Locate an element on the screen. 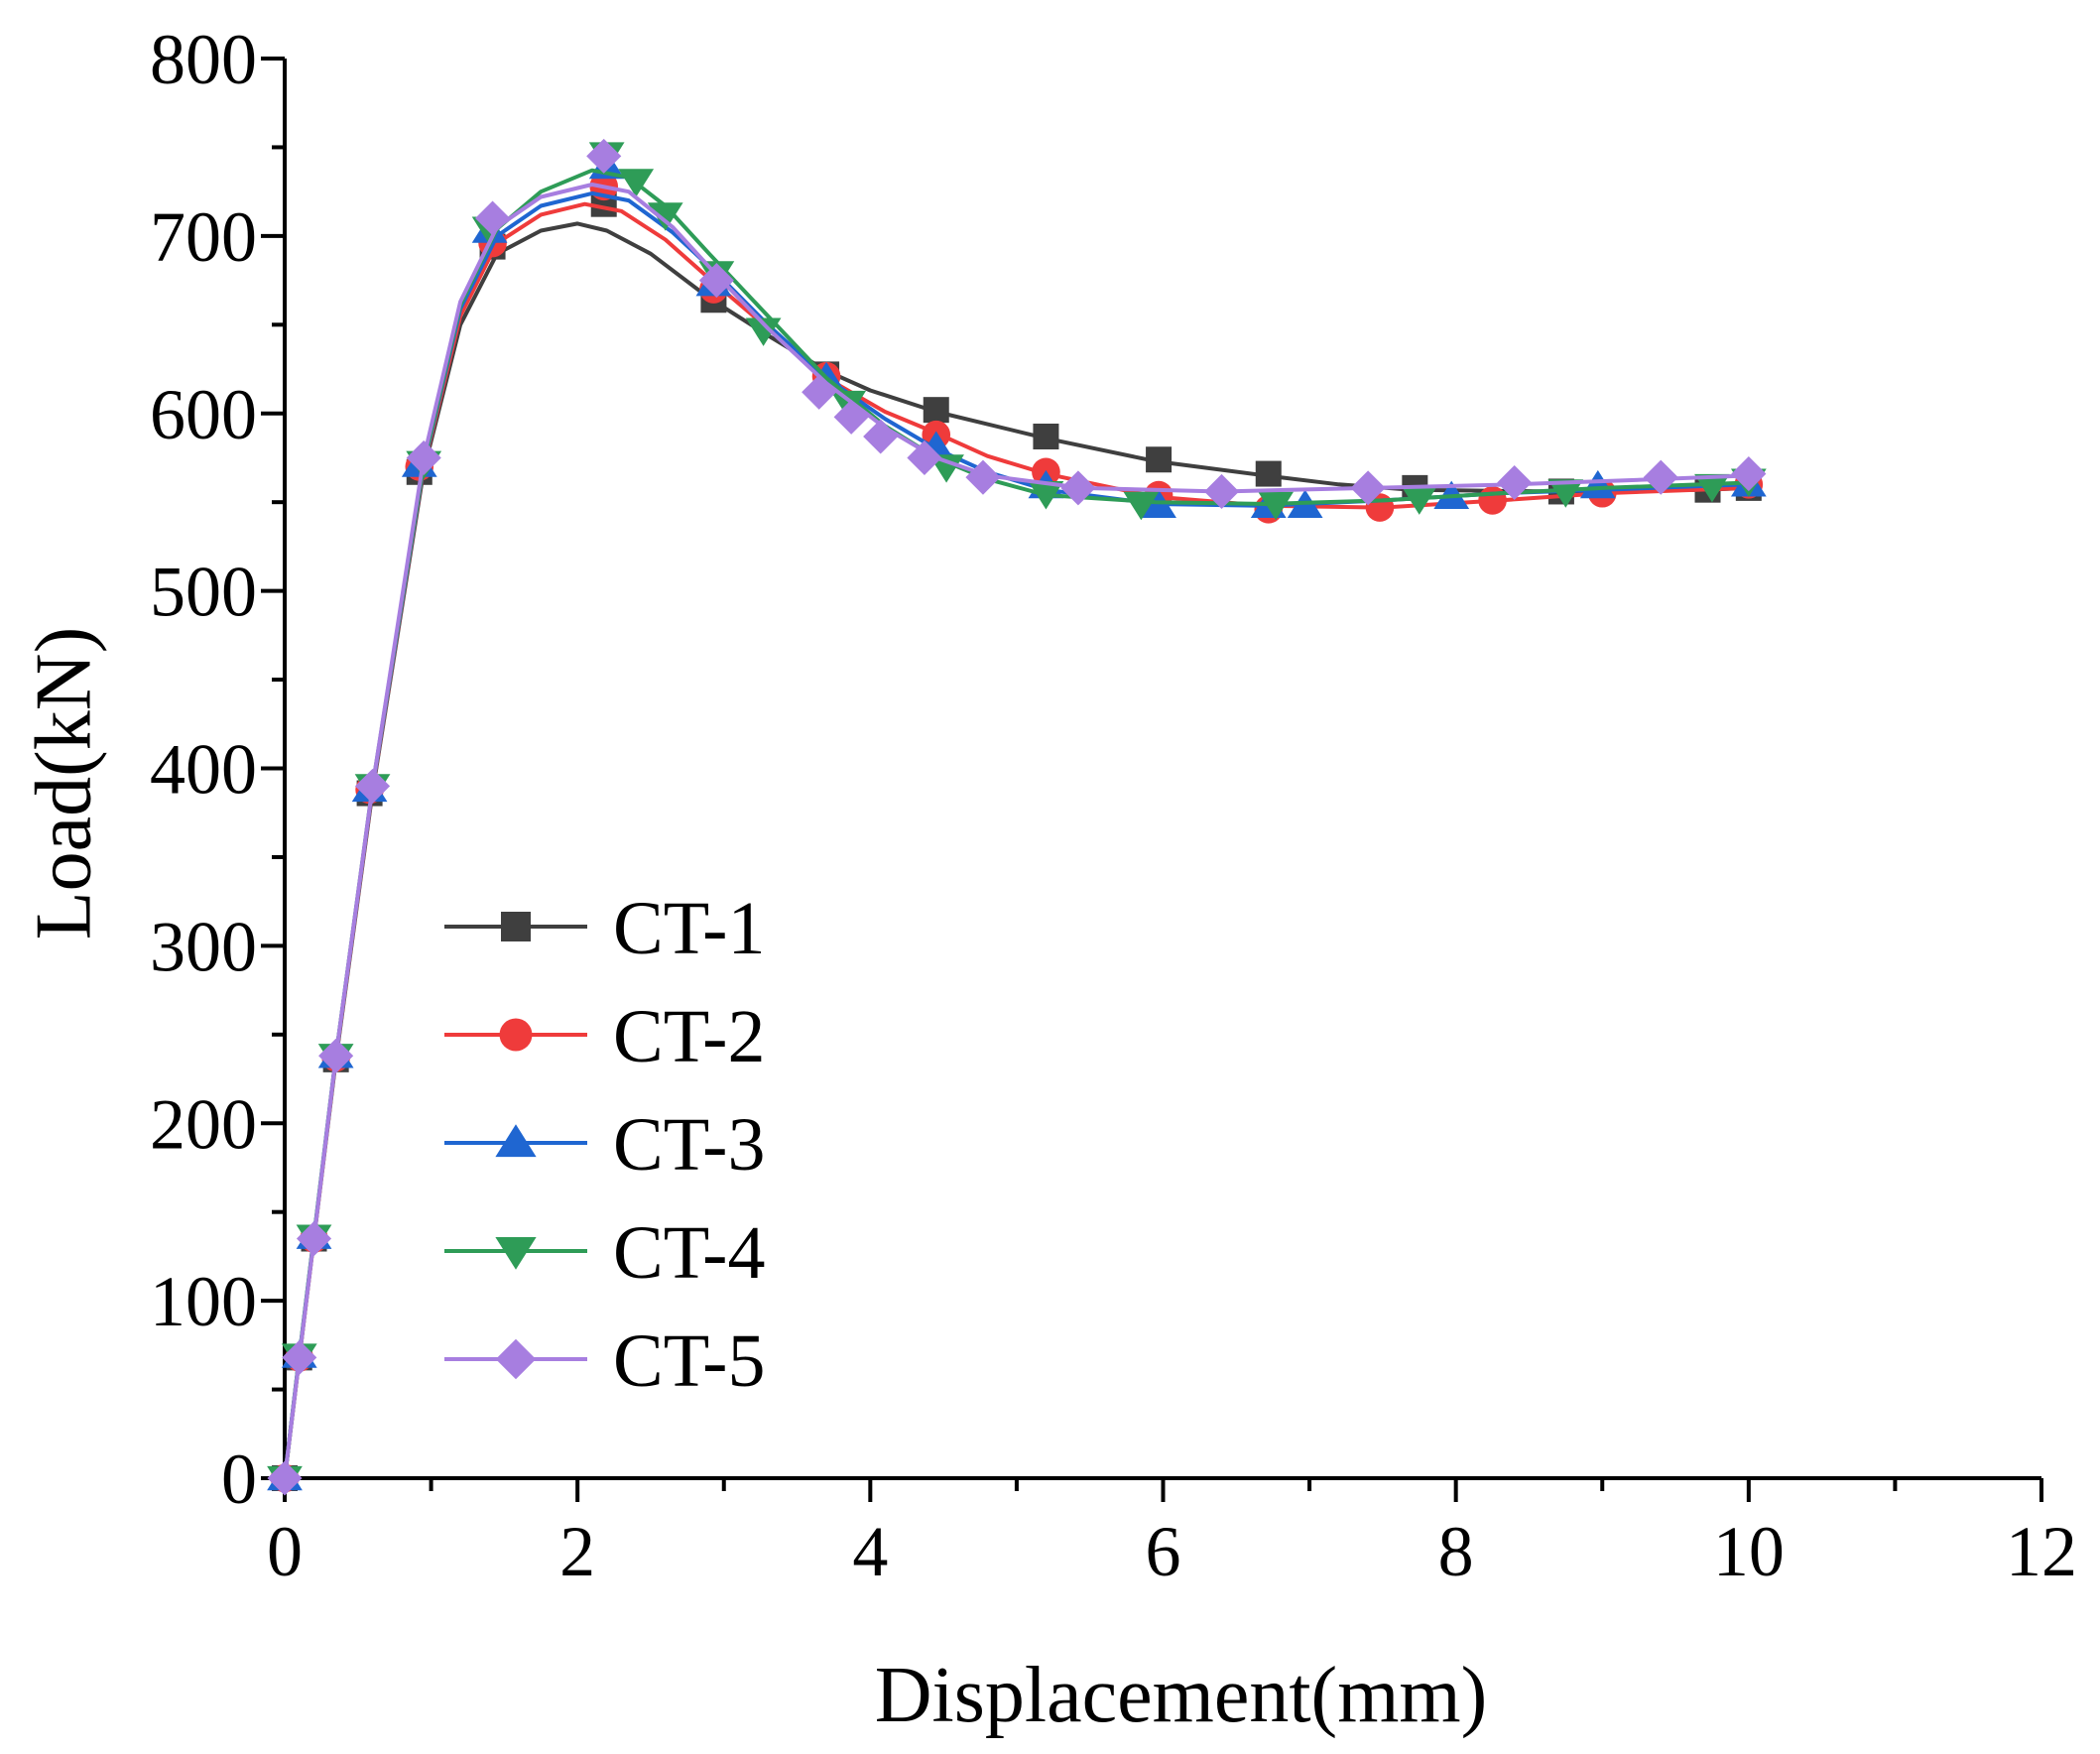 The height and width of the screenshot is (1754, 2100). x-axis-ticks: 0 2 4 6 8 10 12 is located at coordinates (1172, 1534).